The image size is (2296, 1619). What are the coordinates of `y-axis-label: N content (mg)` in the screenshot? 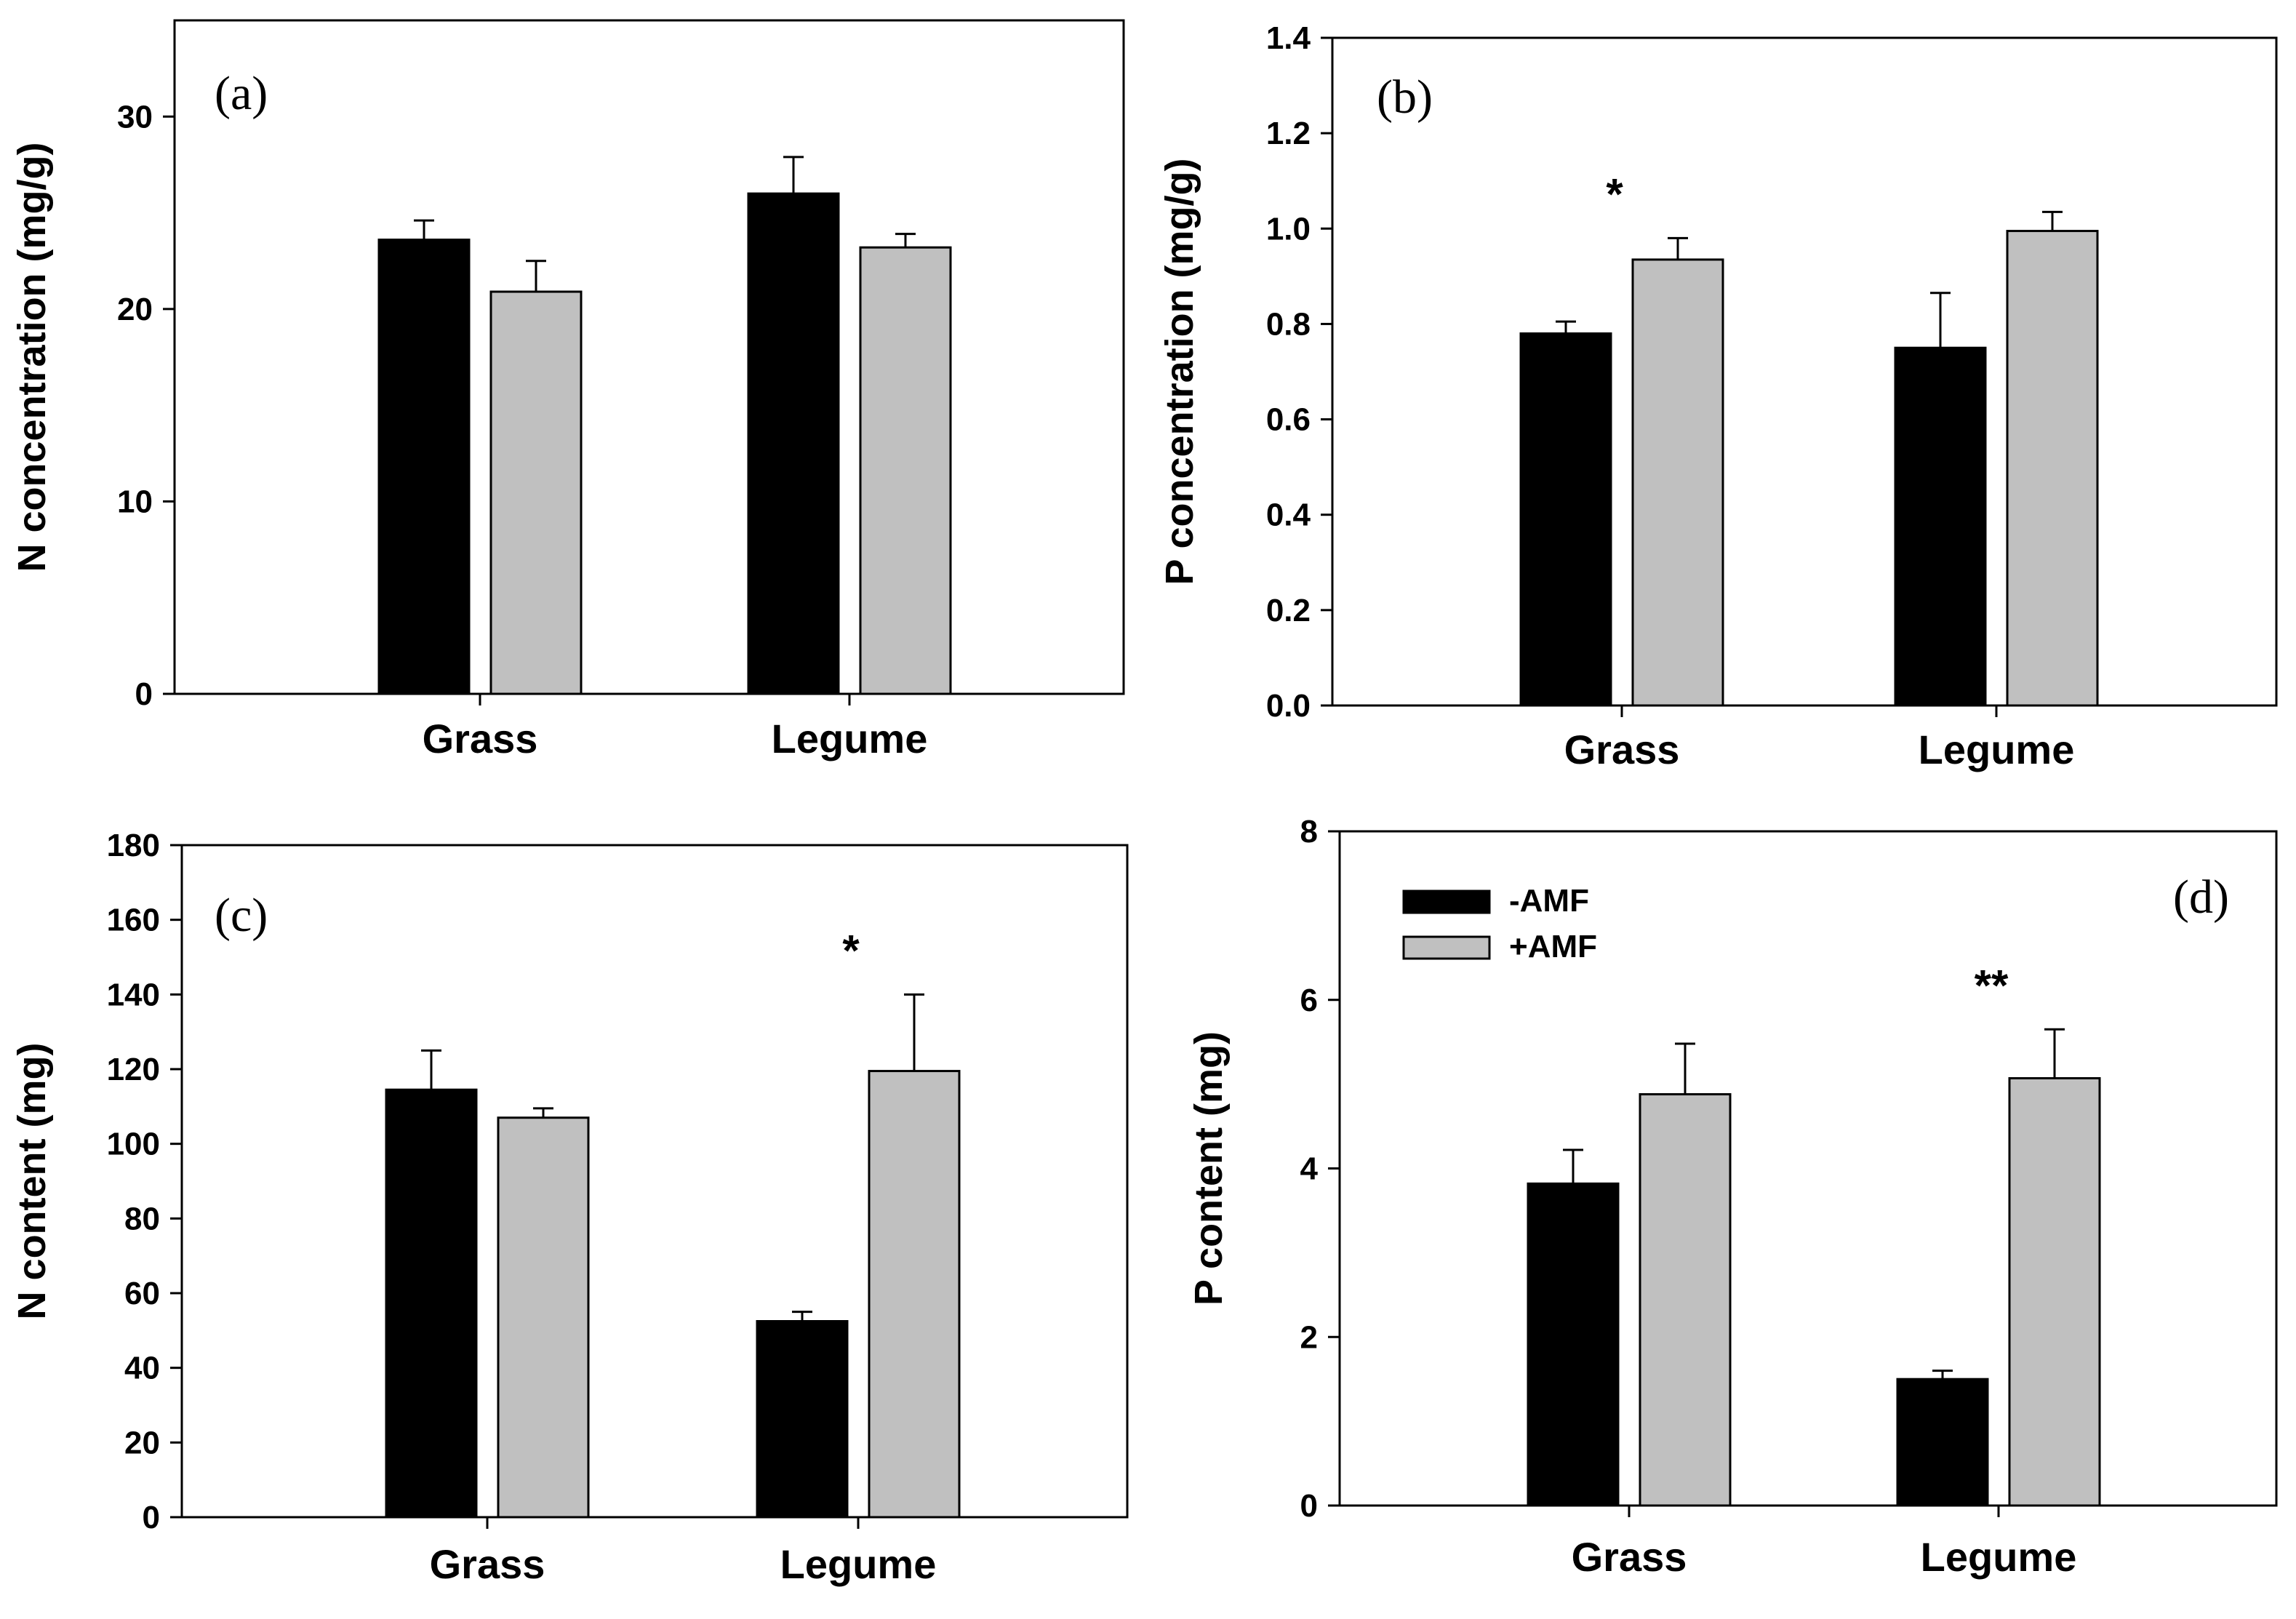 It's located at (32, 1181).